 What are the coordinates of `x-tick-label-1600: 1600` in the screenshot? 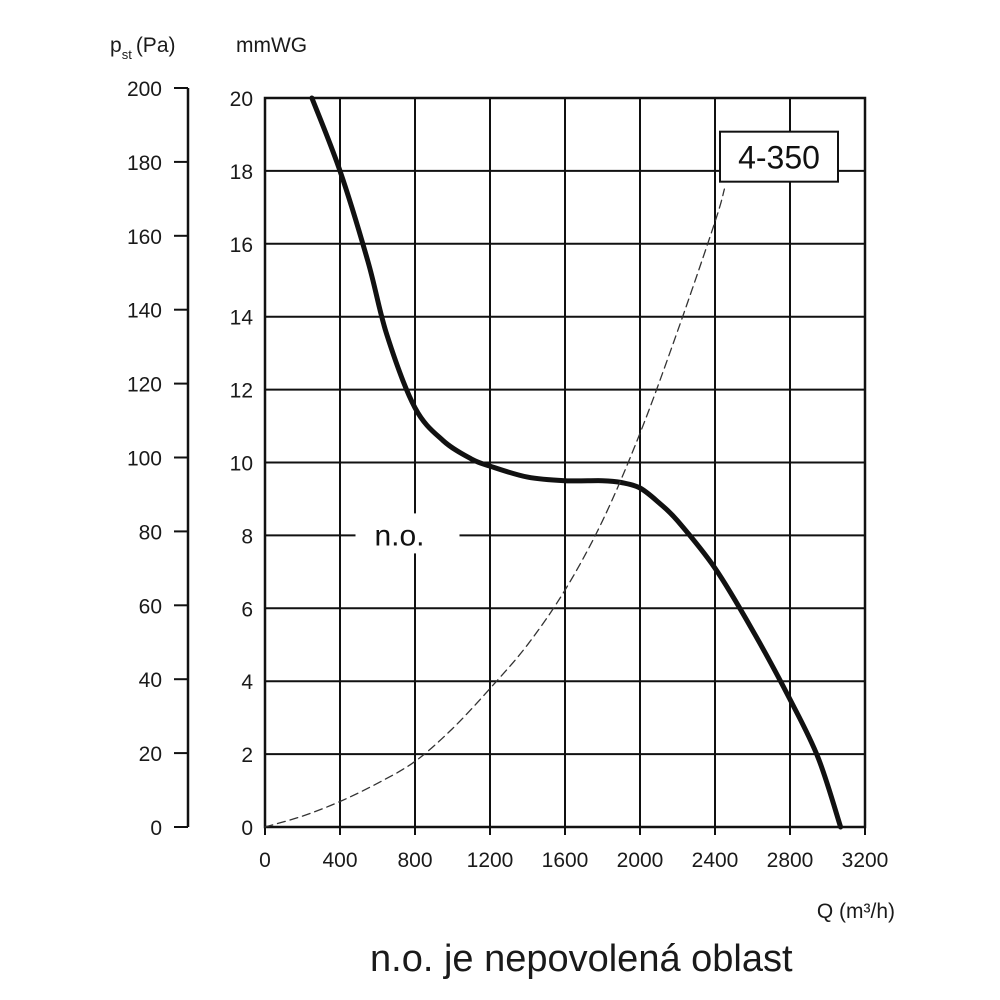 It's located at (565, 860).